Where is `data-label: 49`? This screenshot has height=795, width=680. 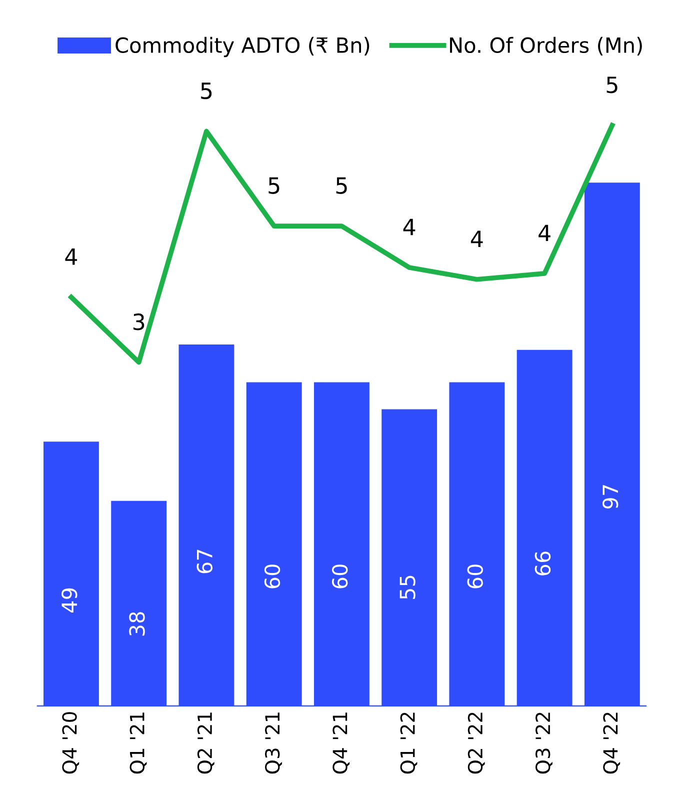 data-label: 49 is located at coordinates (70, 600).